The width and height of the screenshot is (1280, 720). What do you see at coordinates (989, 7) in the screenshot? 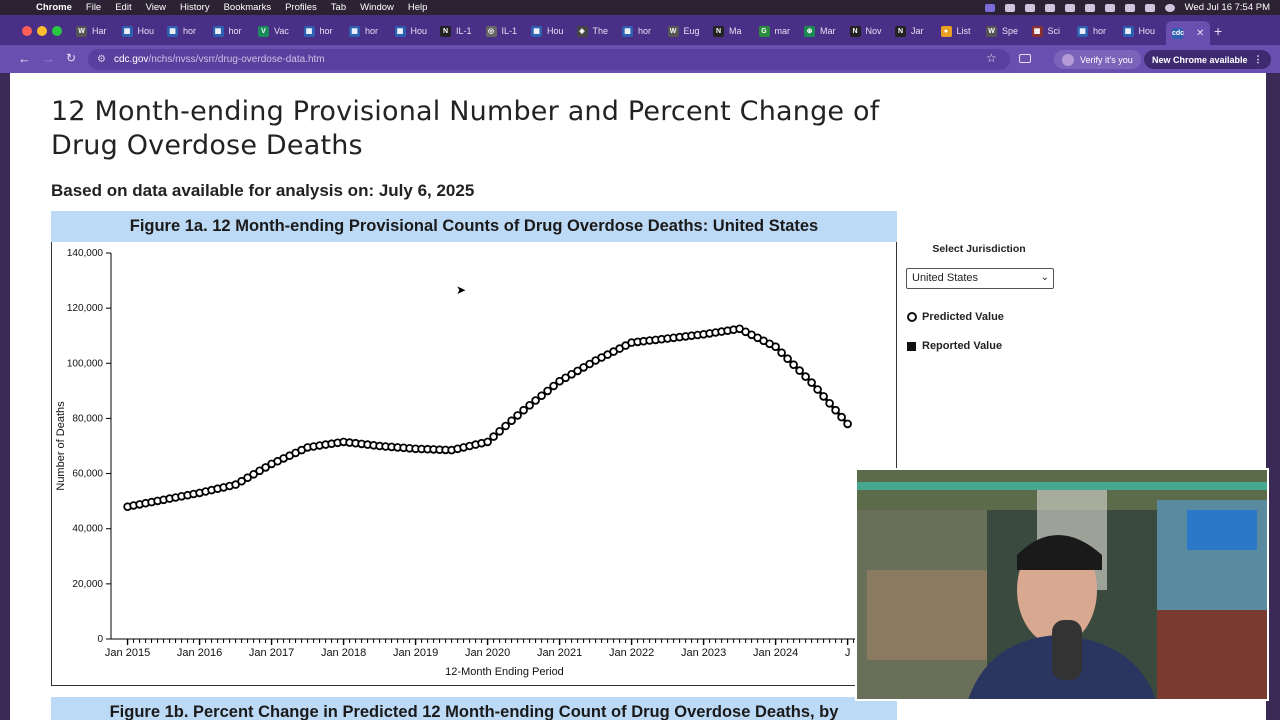
I see `screen-share-icon` at bounding box center [989, 7].